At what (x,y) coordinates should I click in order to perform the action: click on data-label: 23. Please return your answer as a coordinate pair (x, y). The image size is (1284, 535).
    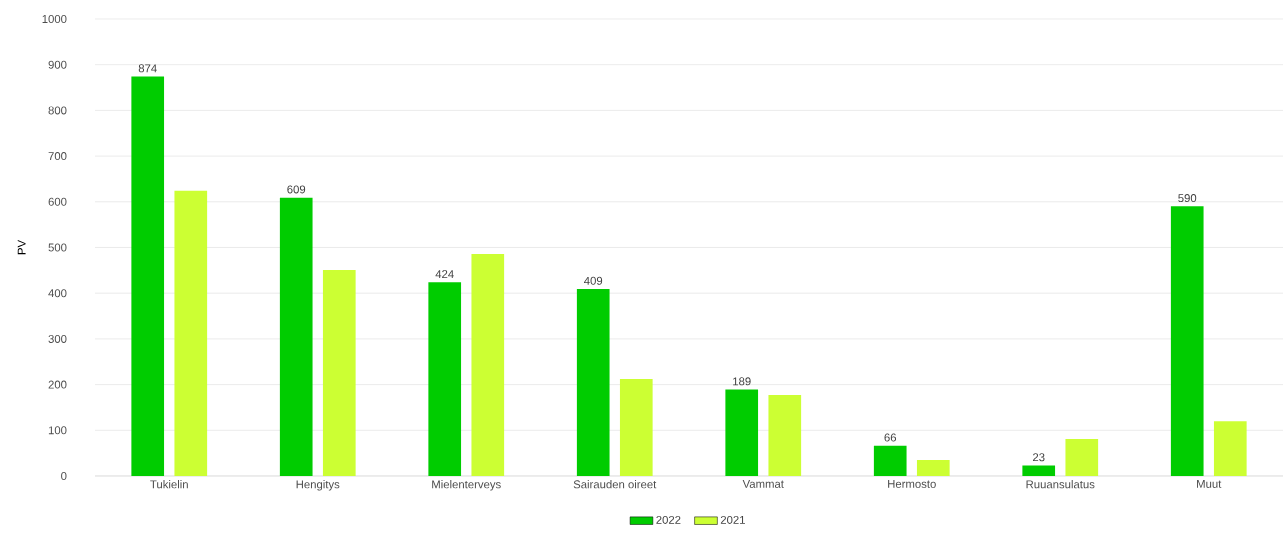
    Looking at the image, I should click on (1038, 457).